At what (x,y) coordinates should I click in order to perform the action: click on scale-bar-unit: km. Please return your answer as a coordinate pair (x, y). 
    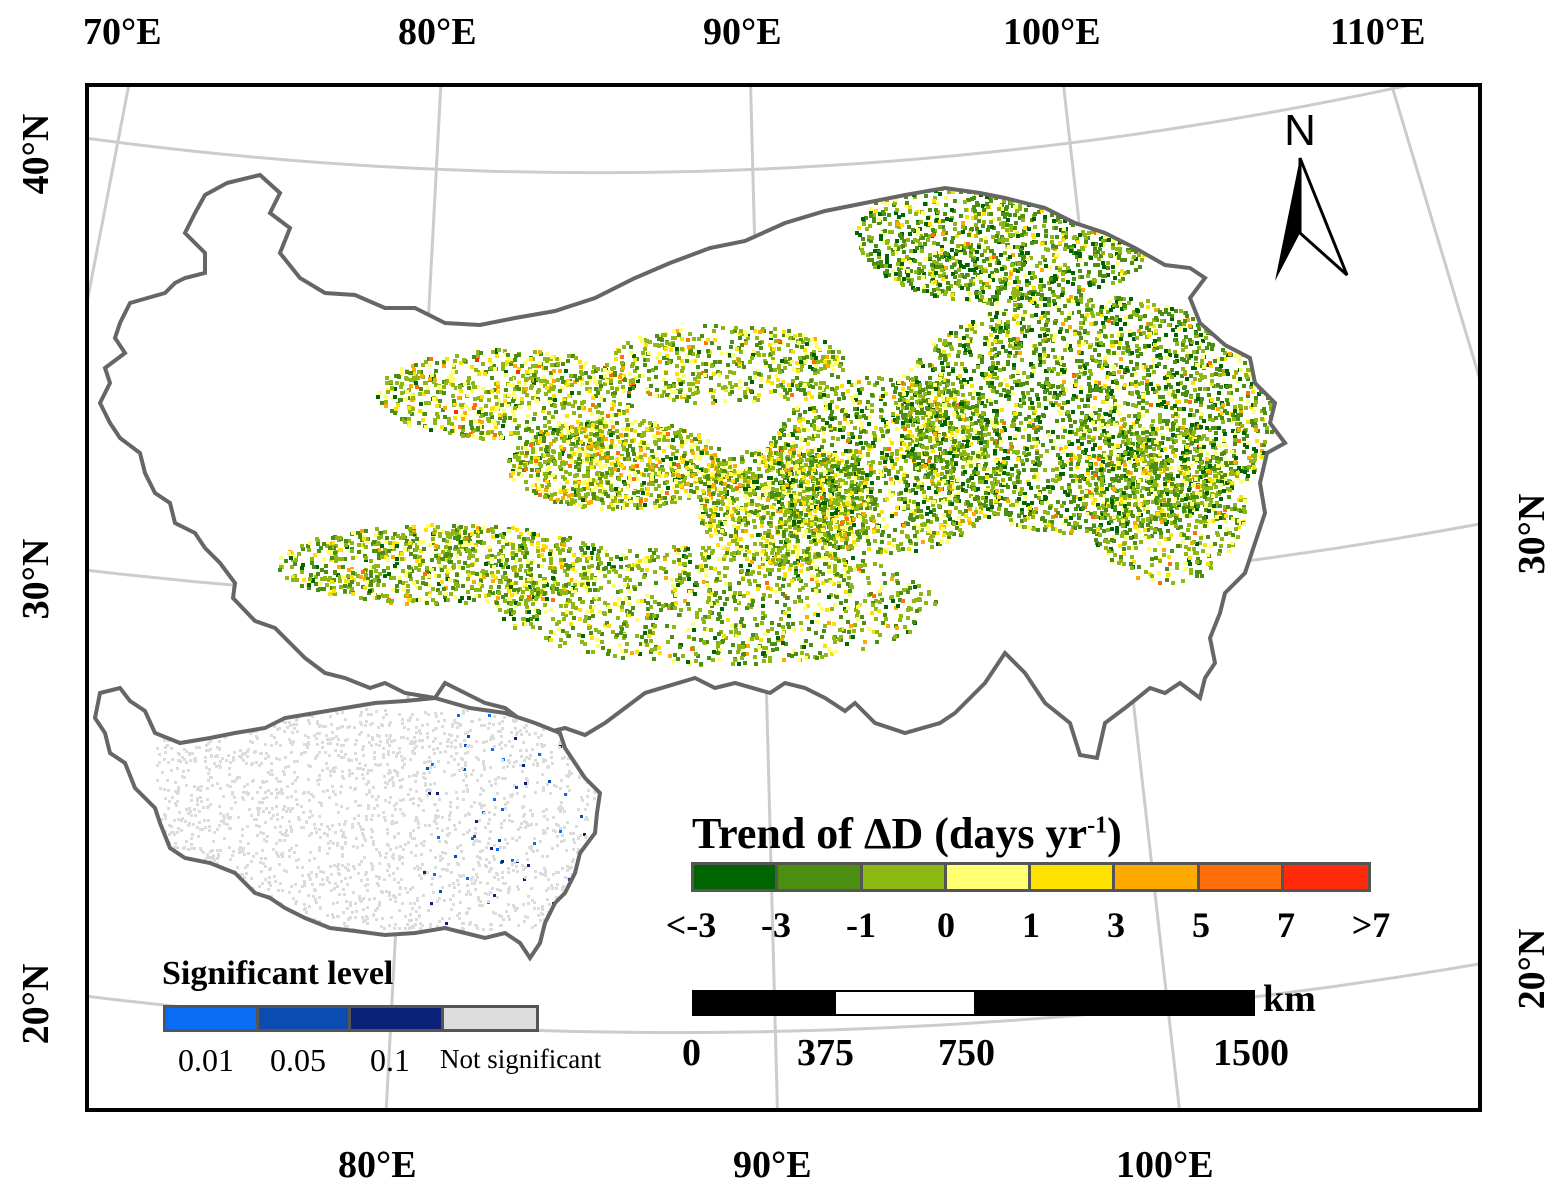
    Looking at the image, I should click on (1289, 999).